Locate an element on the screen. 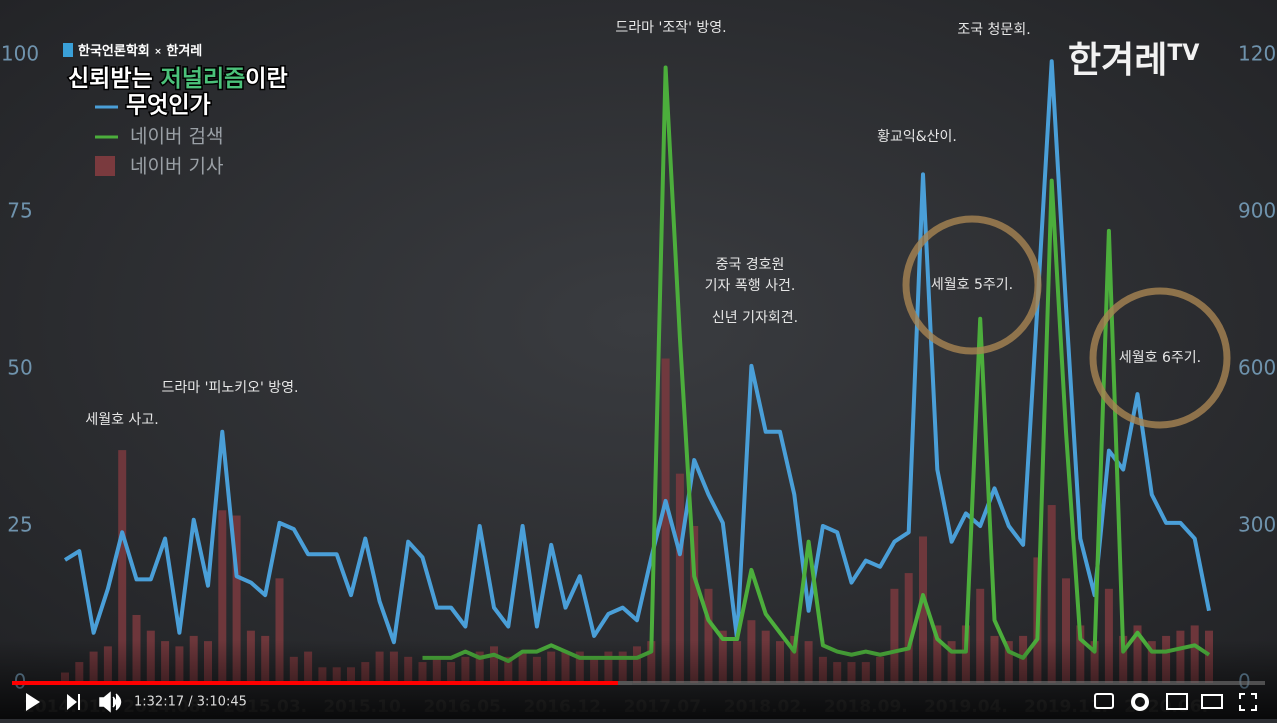 Image resolution: width=1277 pixels, height=723 pixels. watermark: 한겨레TV is located at coordinates (1133, 60).